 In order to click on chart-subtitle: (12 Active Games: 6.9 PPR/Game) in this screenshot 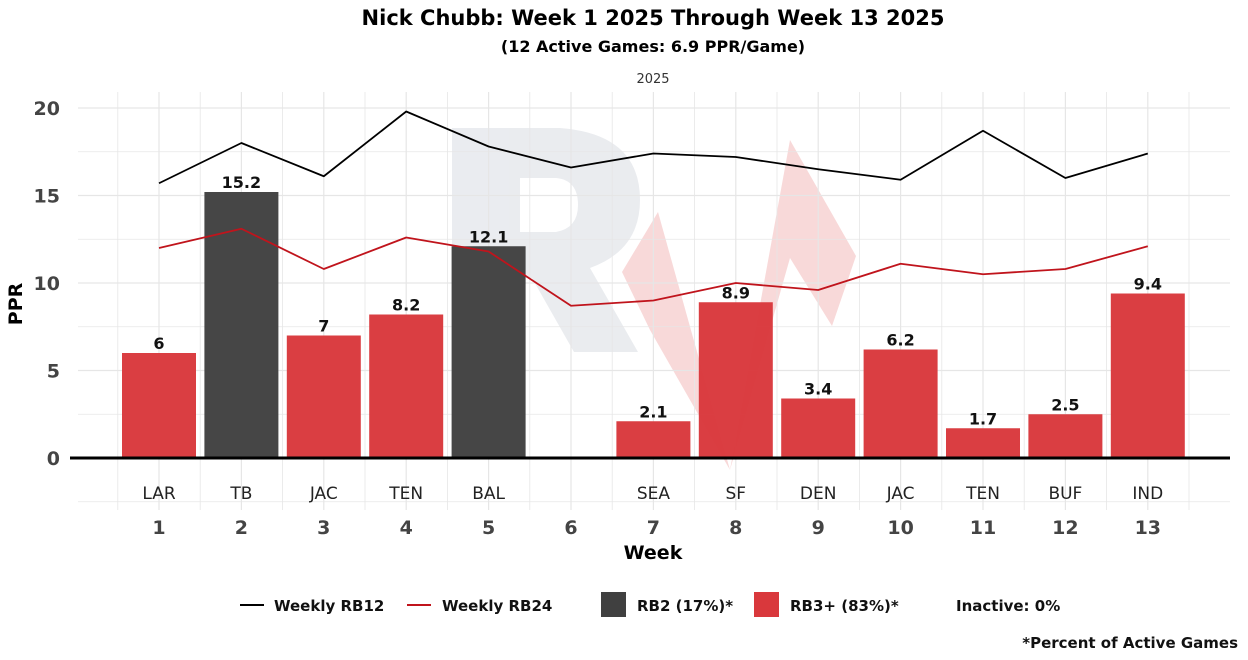, I will do `click(653, 46)`.